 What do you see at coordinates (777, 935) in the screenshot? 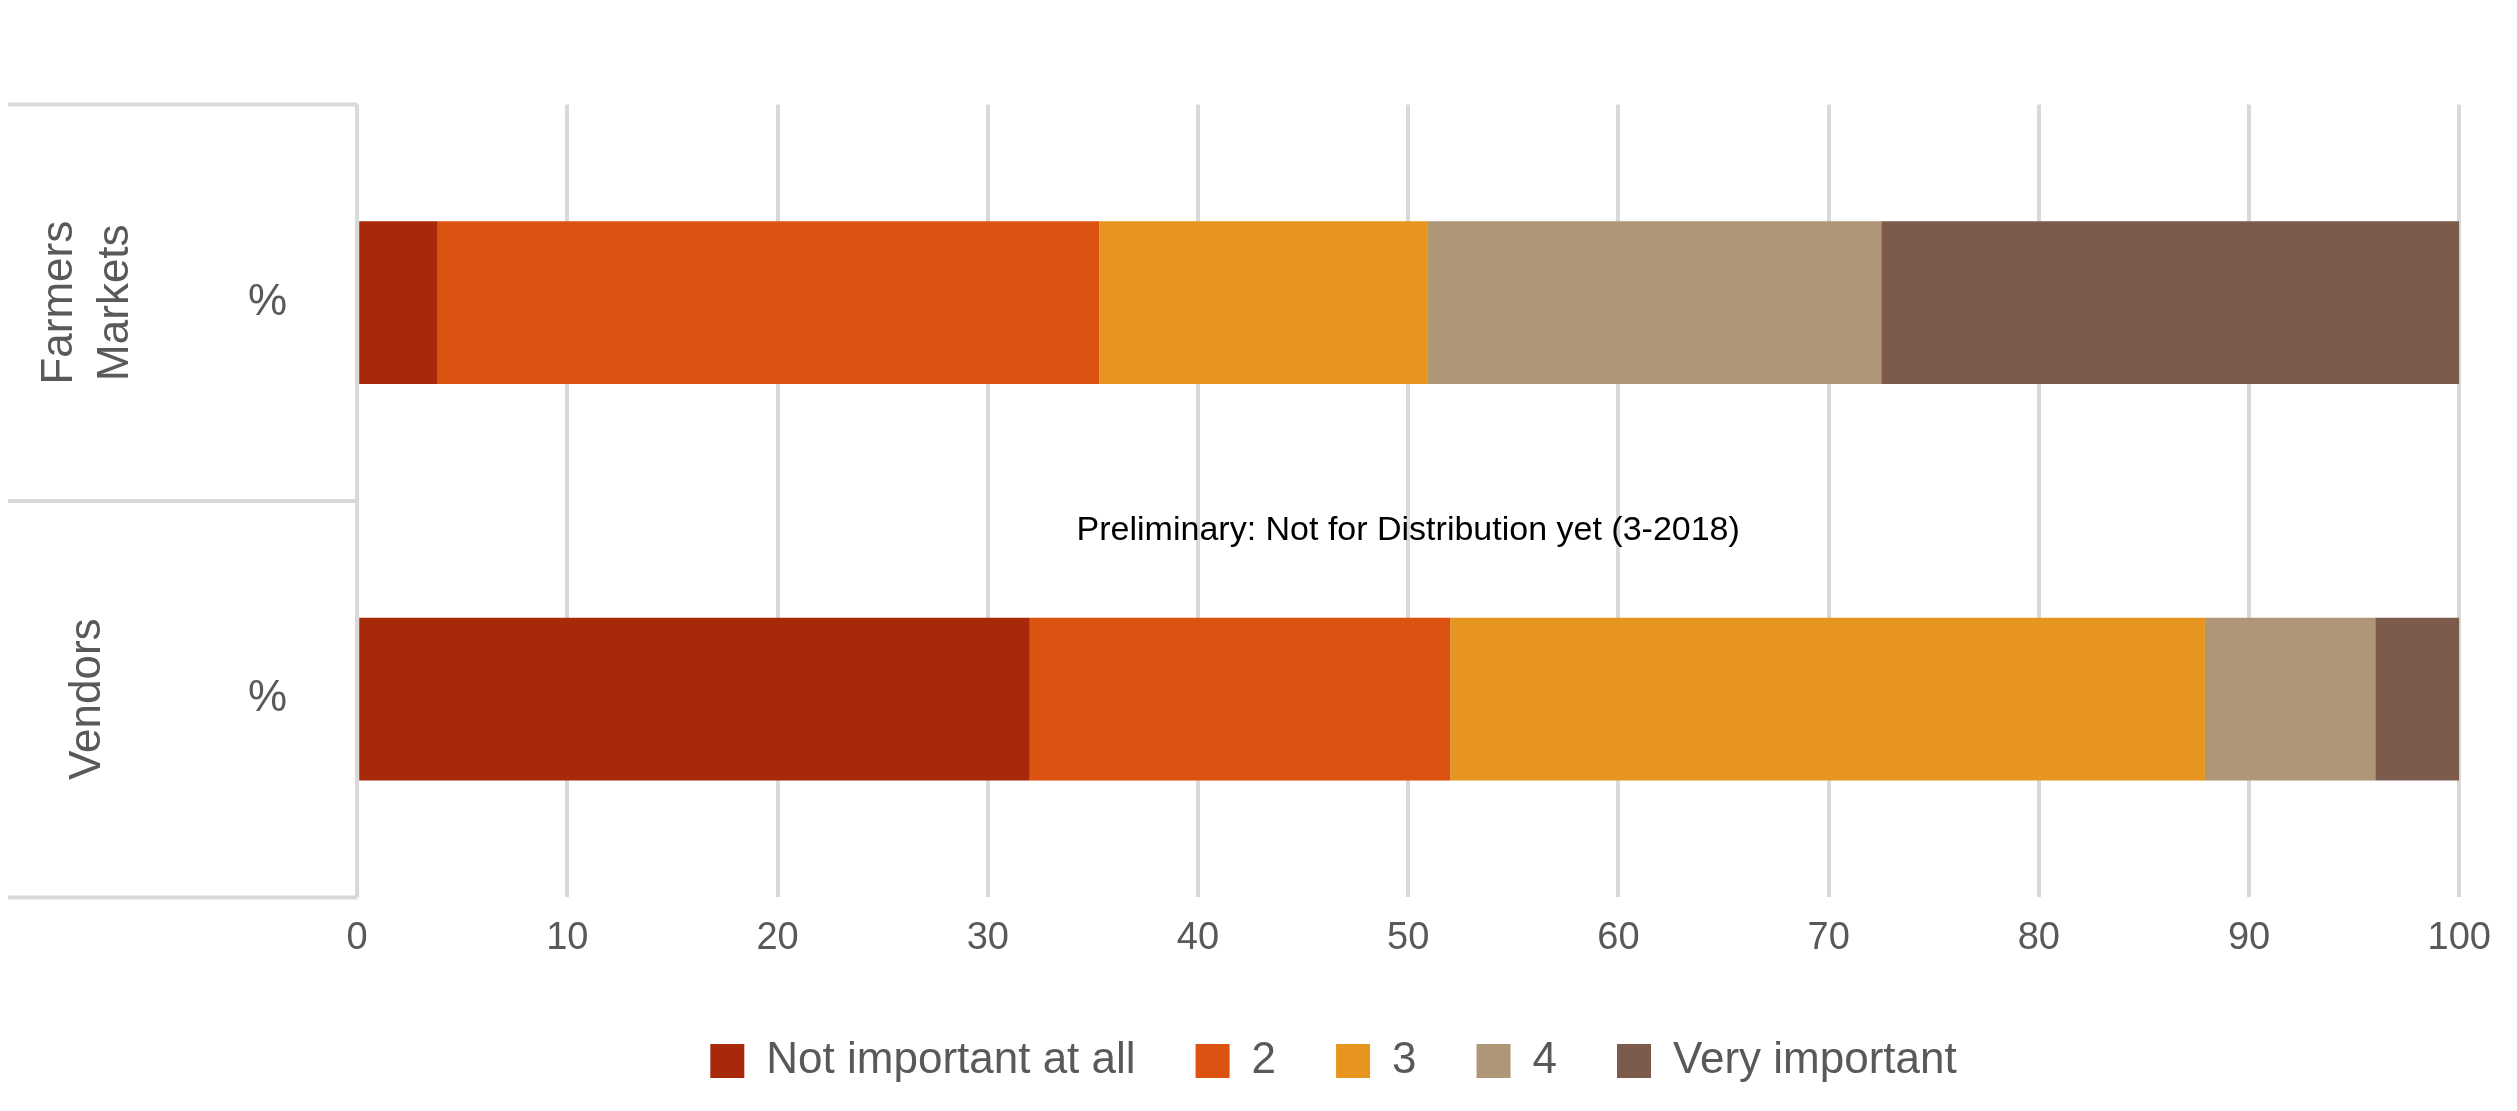
I see `x-tick-label: 20` at bounding box center [777, 935].